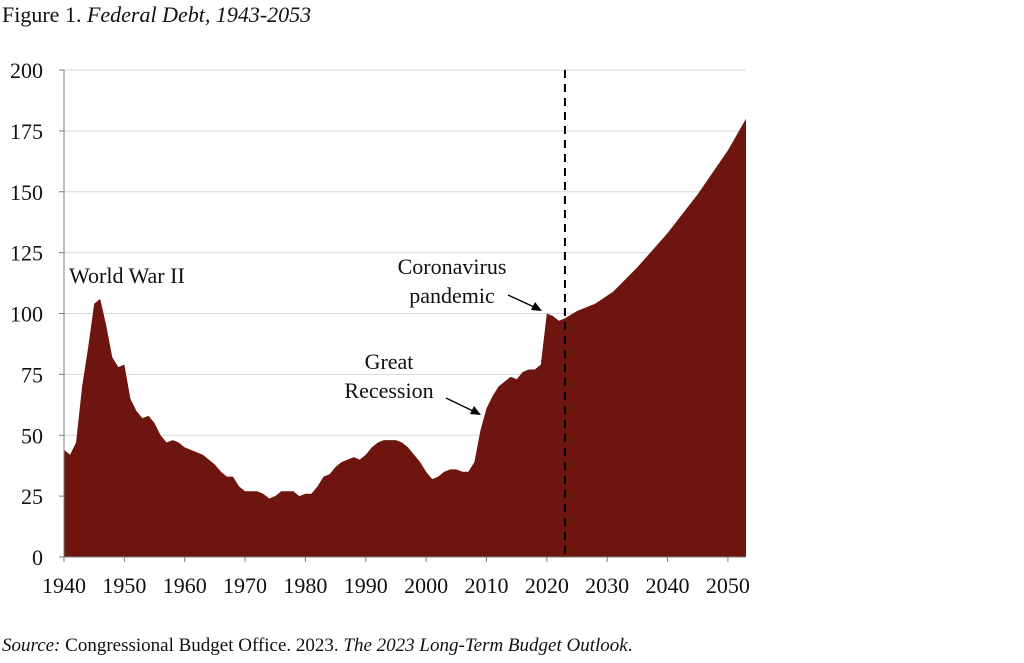 This screenshot has width=1024, height=663. Describe the element at coordinates (124, 585) in the screenshot. I see `x-tick-label-1950: 1950` at that location.